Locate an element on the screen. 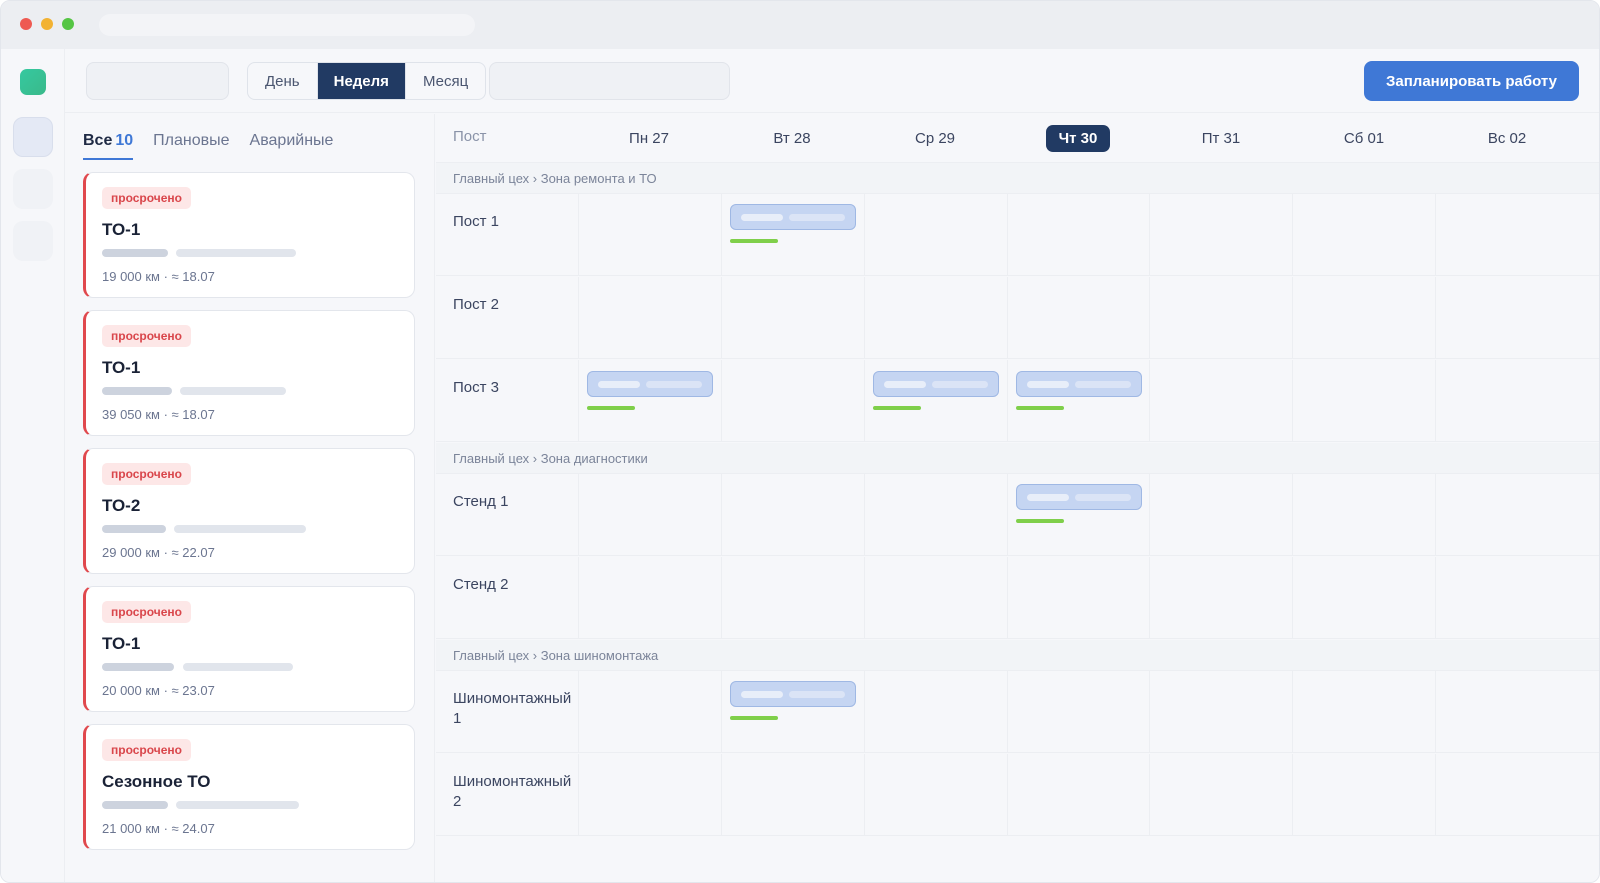 This screenshot has width=1600, height=883. row-label: Пост 1 is located at coordinates (476, 221).